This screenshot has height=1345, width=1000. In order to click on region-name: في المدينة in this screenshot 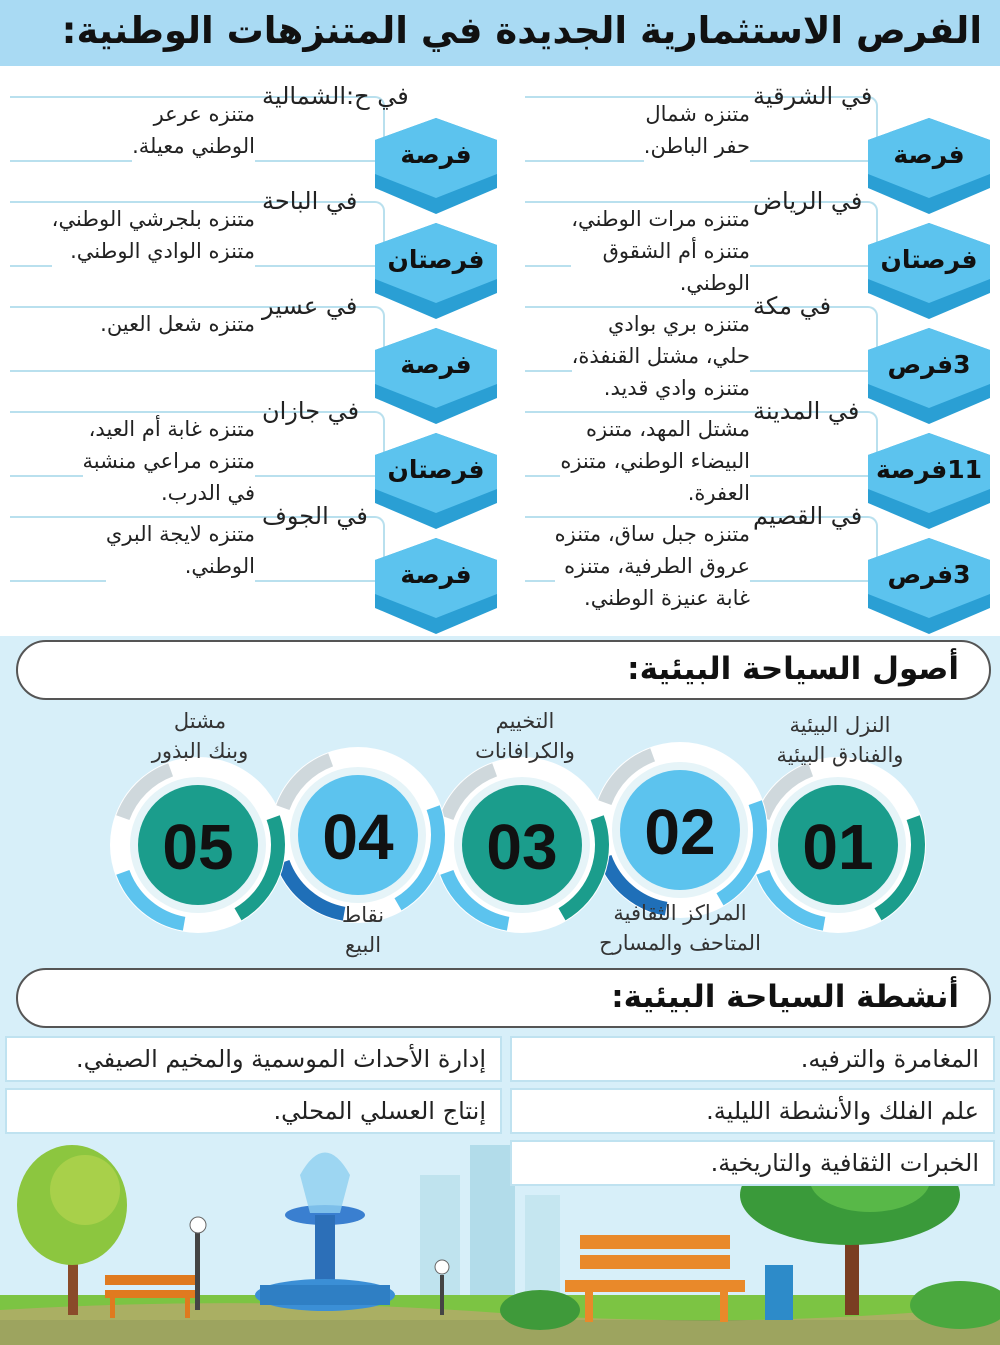, I will do `click(806, 411)`.